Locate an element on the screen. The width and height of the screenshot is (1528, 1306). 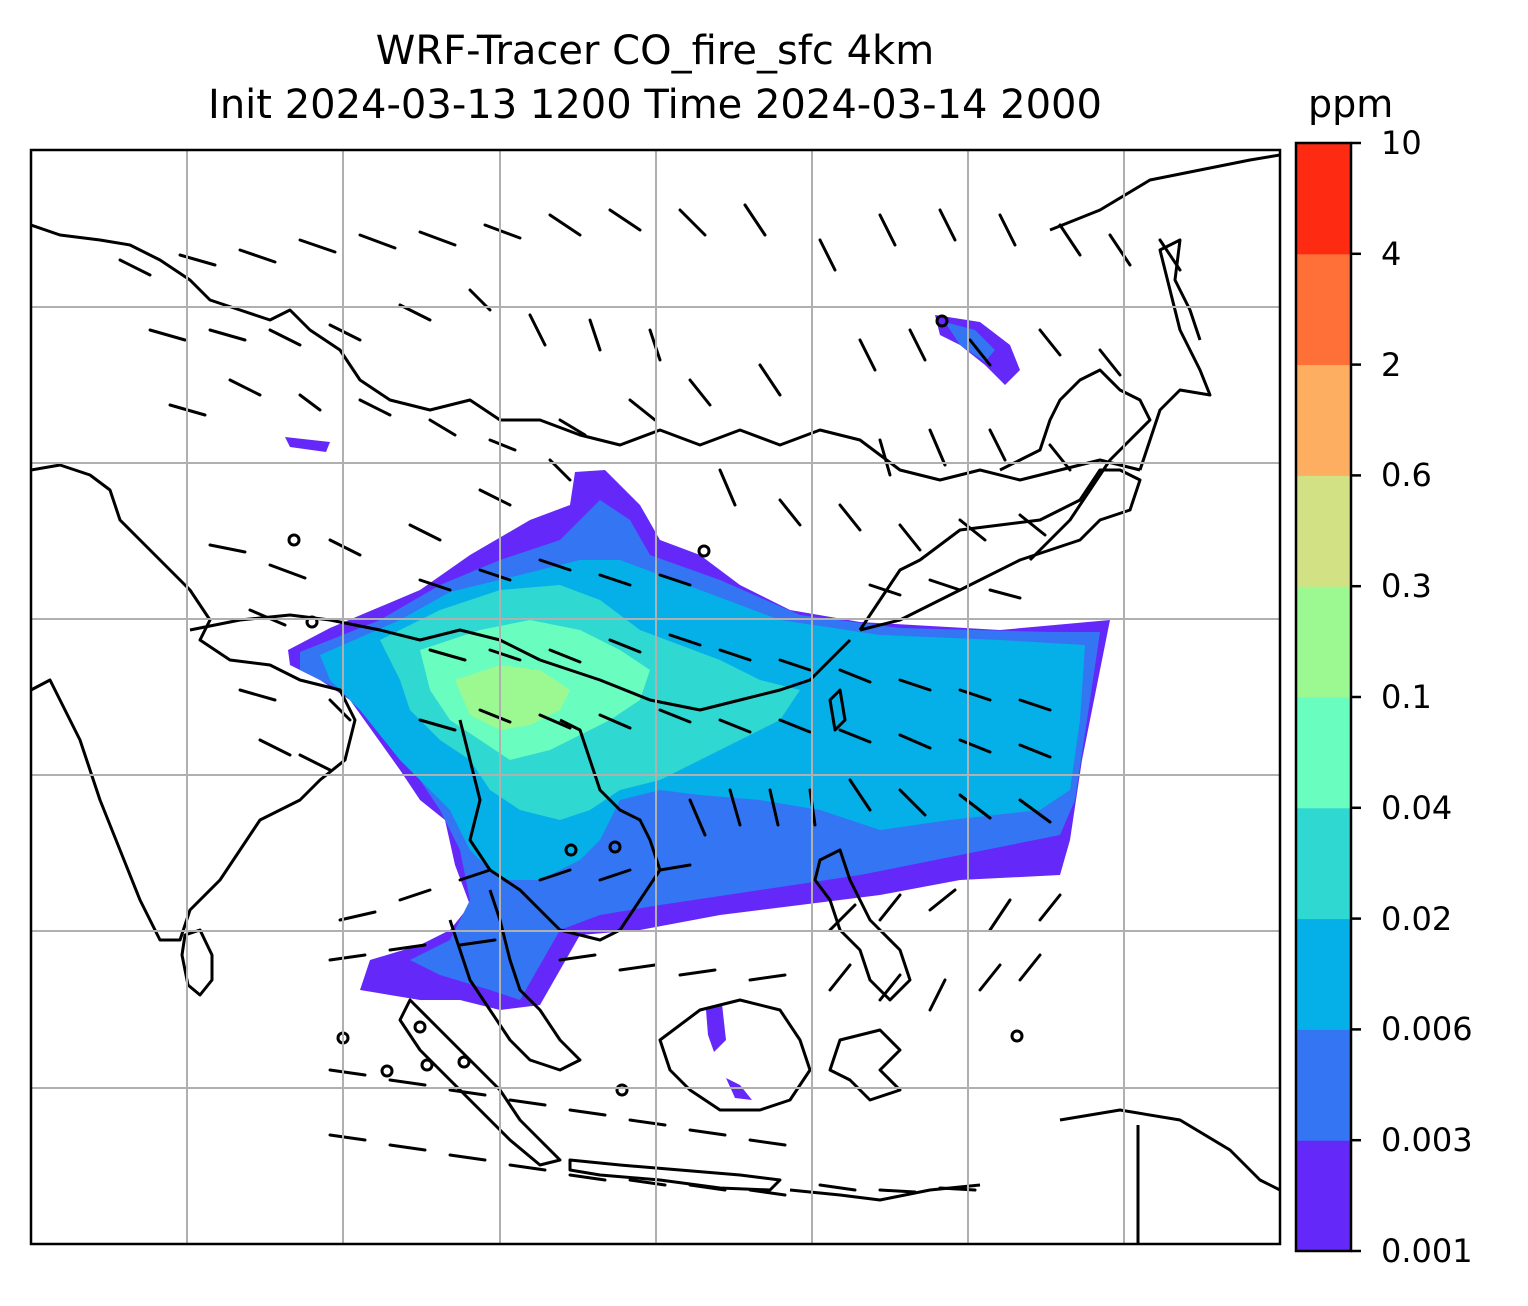
coastline-kamchatka-korea is located at coordinates (1175, 354).